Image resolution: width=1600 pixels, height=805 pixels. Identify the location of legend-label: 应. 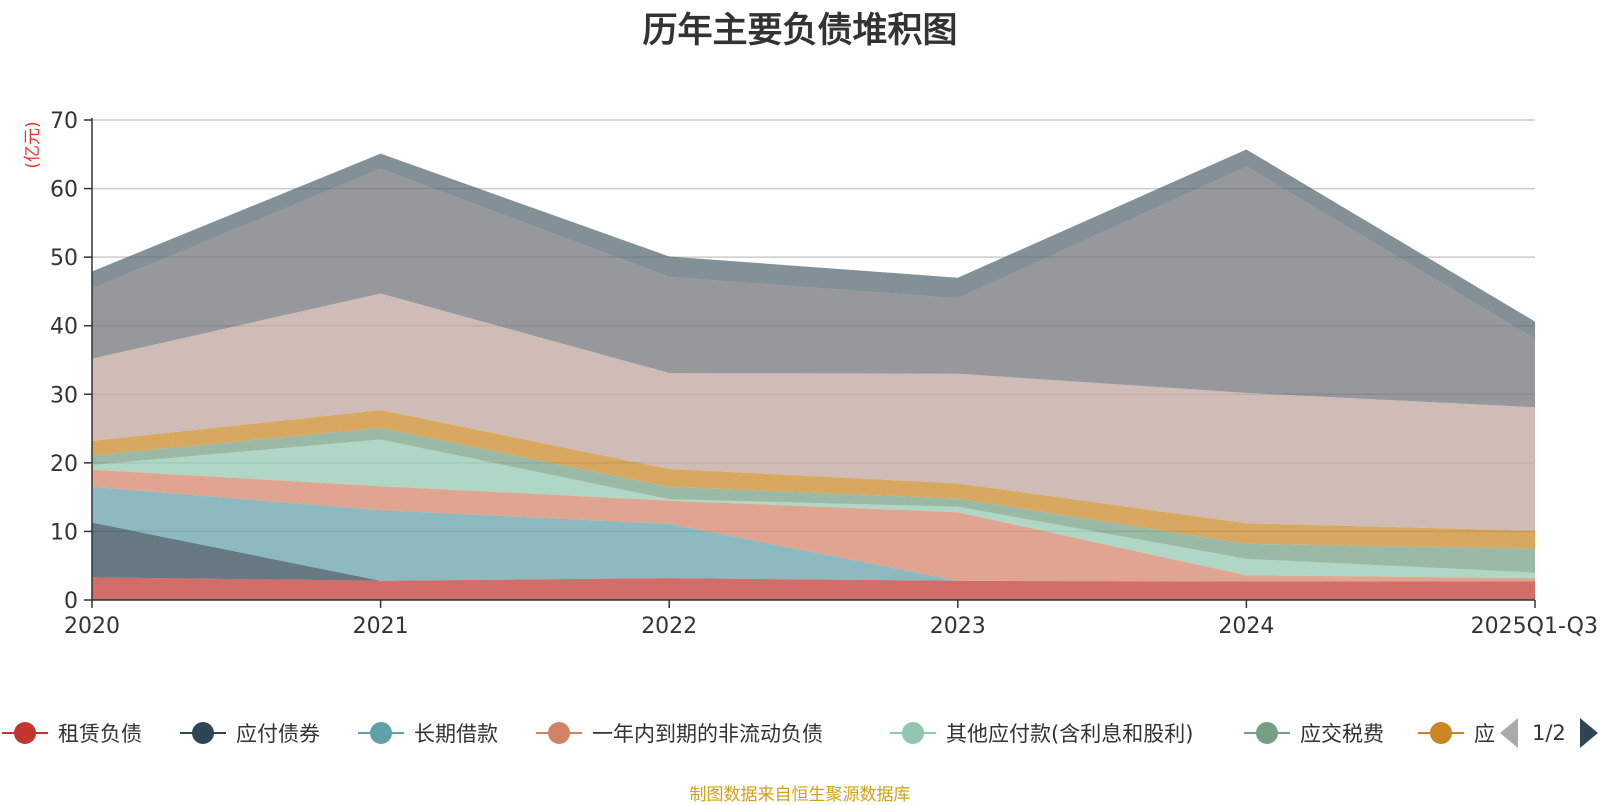
(1484, 734).